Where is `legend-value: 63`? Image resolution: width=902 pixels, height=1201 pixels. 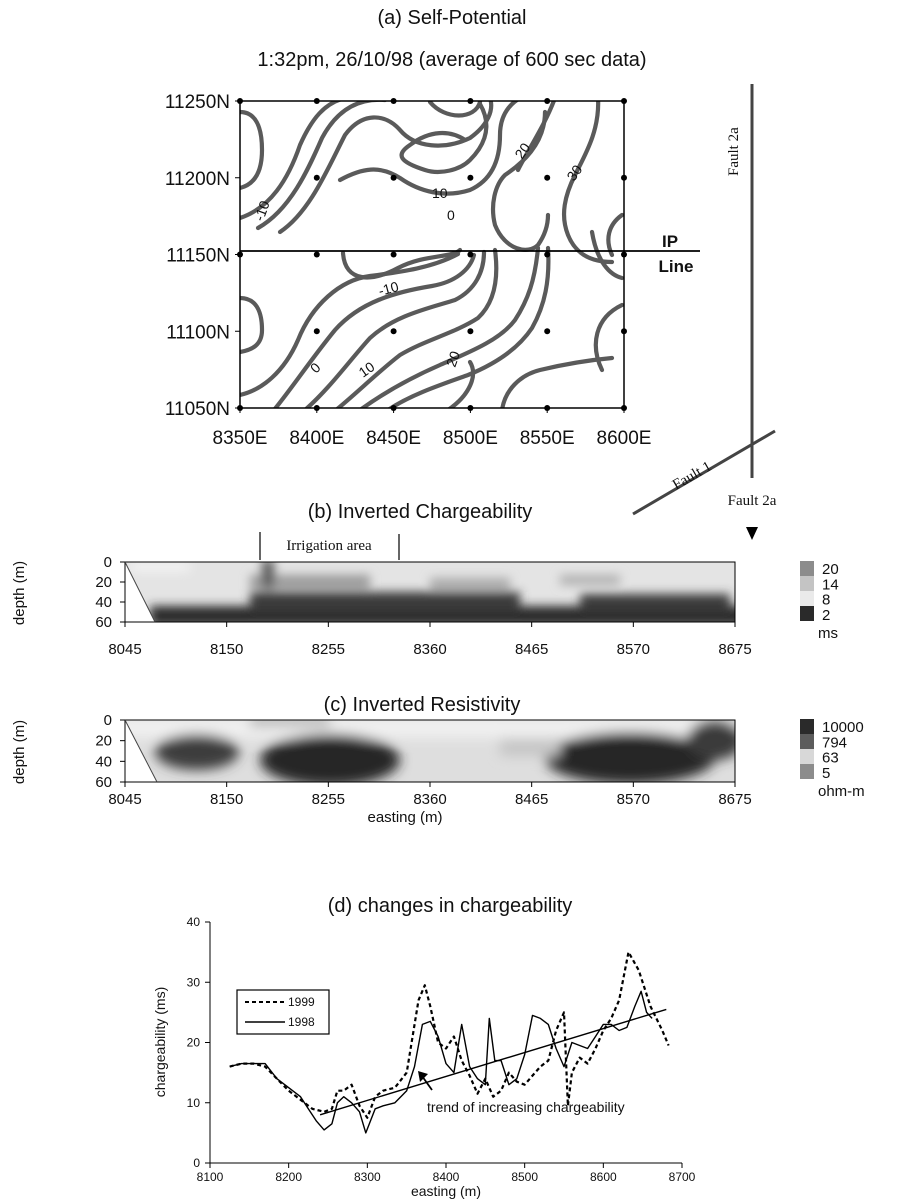
legend-value: 63 is located at coordinates (830, 758).